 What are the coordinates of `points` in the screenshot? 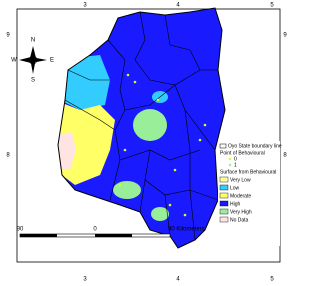 It's located at (162, 145).